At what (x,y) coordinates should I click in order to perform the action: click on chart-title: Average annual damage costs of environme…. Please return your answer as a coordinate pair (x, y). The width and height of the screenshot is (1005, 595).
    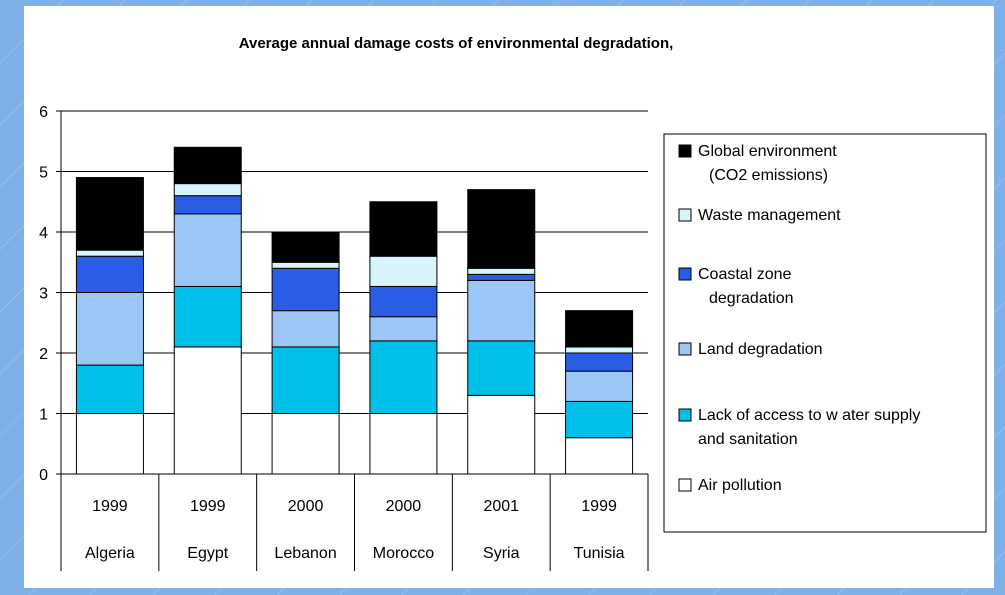
    Looking at the image, I should click on (456, 43).